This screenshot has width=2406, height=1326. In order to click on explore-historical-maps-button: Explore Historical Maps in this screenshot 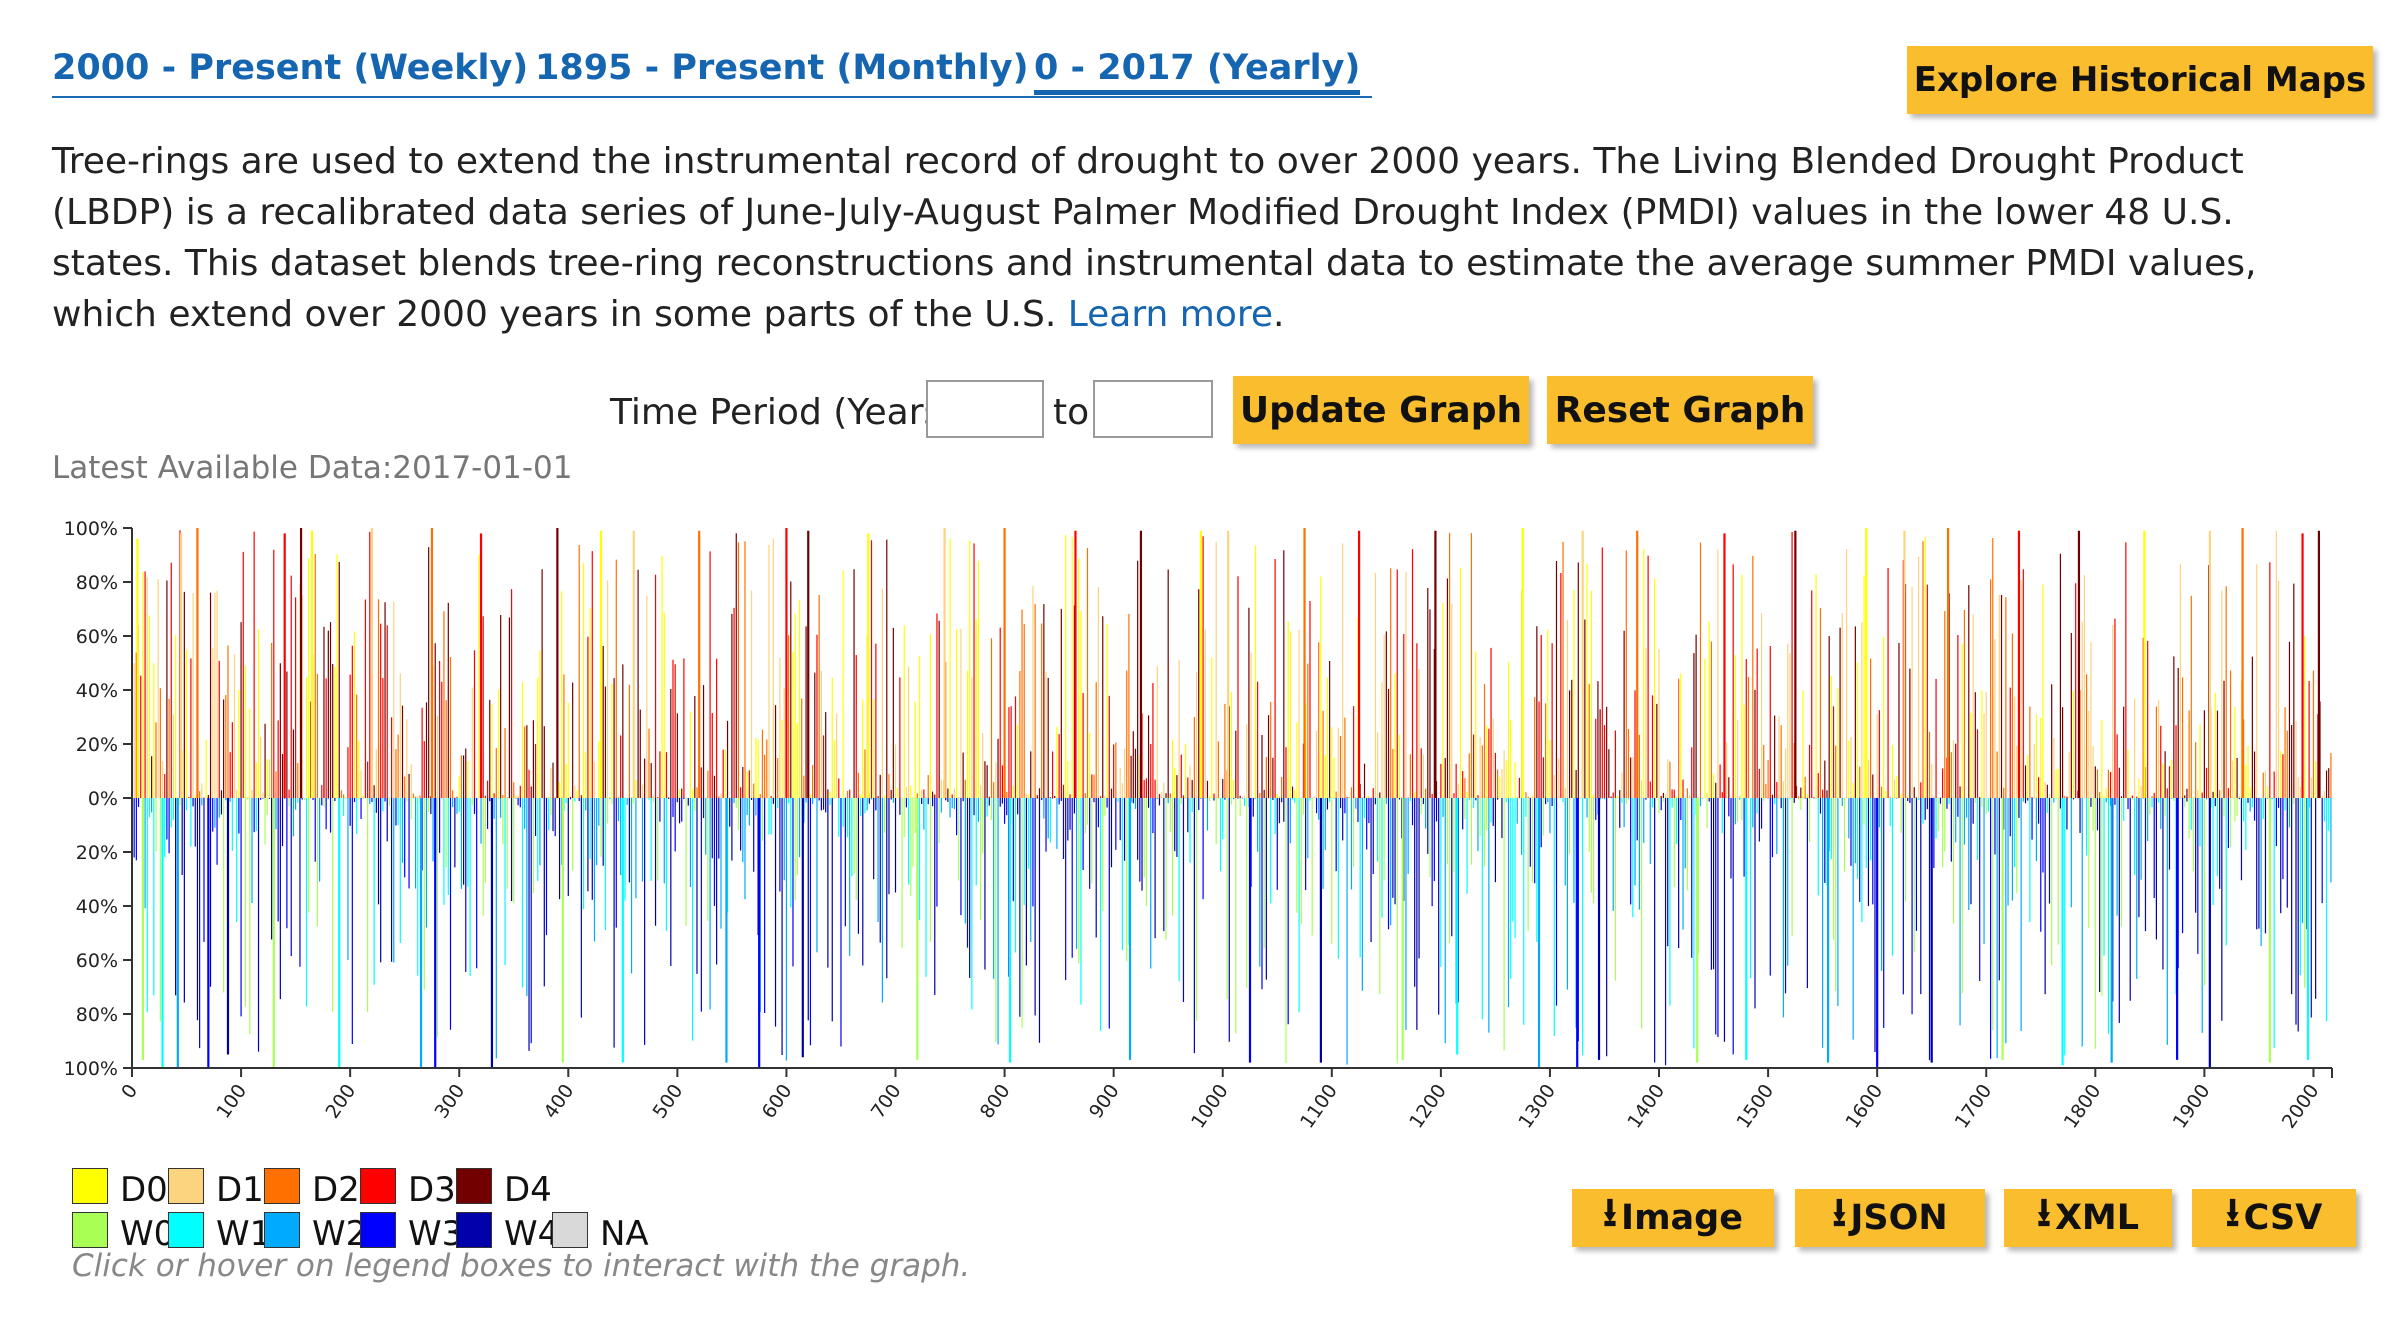, I will do `click(2140, 80)`.